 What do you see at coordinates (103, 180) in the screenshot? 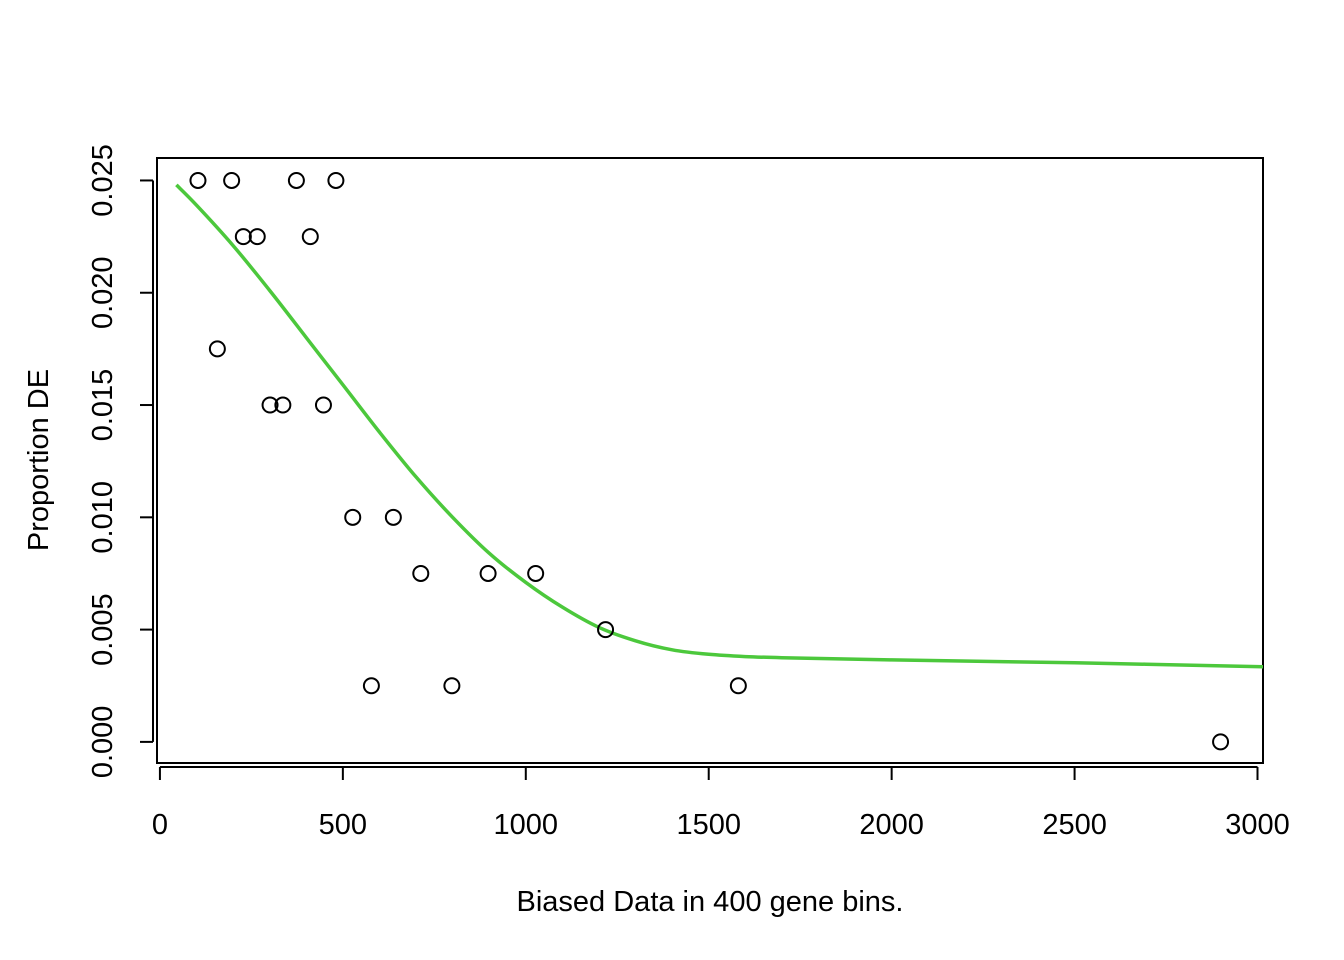
I see `y-tick-label: 0.025` at bounding box center [103, 180].